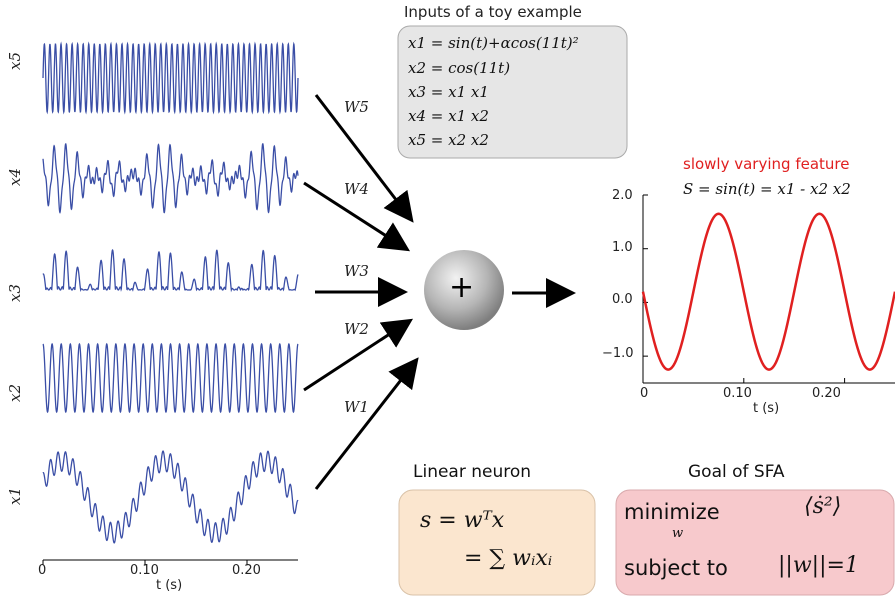 This screenshot has height=599, width=895. What do you see at coordinates (462, 520) in the screenshot?
I see `linear-neuron-line1: s = wᵀx` at bounding box center [462, 520].